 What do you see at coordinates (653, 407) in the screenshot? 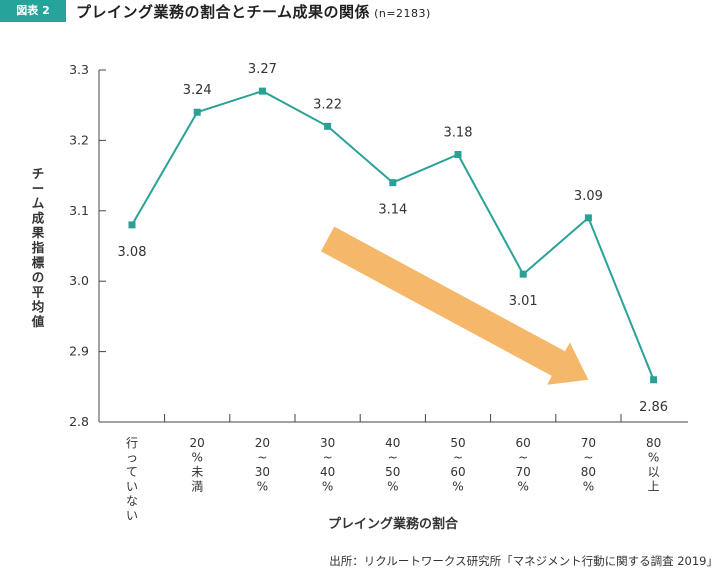
I see `data-label: 2.86` at bounding box center [653, 407].